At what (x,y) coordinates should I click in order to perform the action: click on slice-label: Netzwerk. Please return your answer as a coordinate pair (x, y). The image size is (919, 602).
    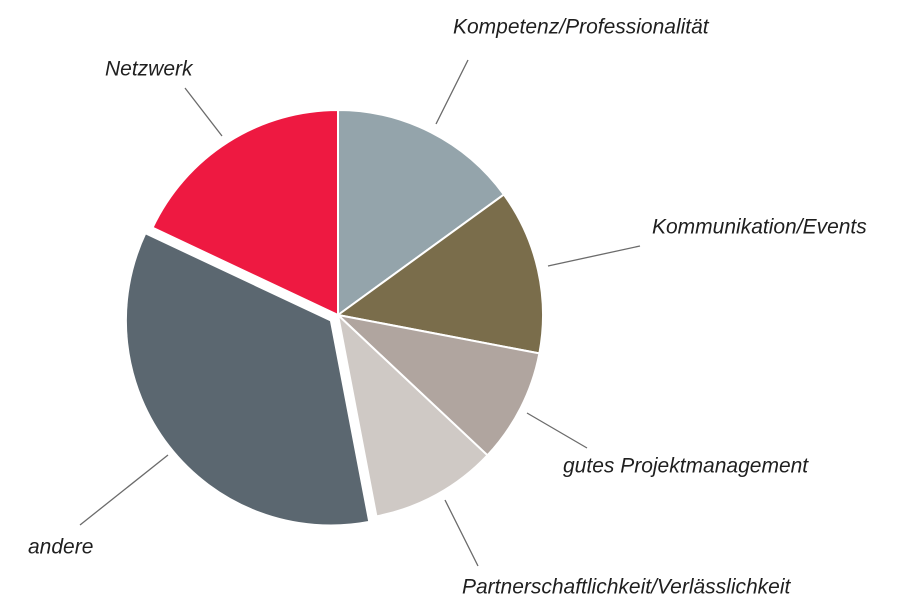
    Looking at the image, I should click on (149, 69).